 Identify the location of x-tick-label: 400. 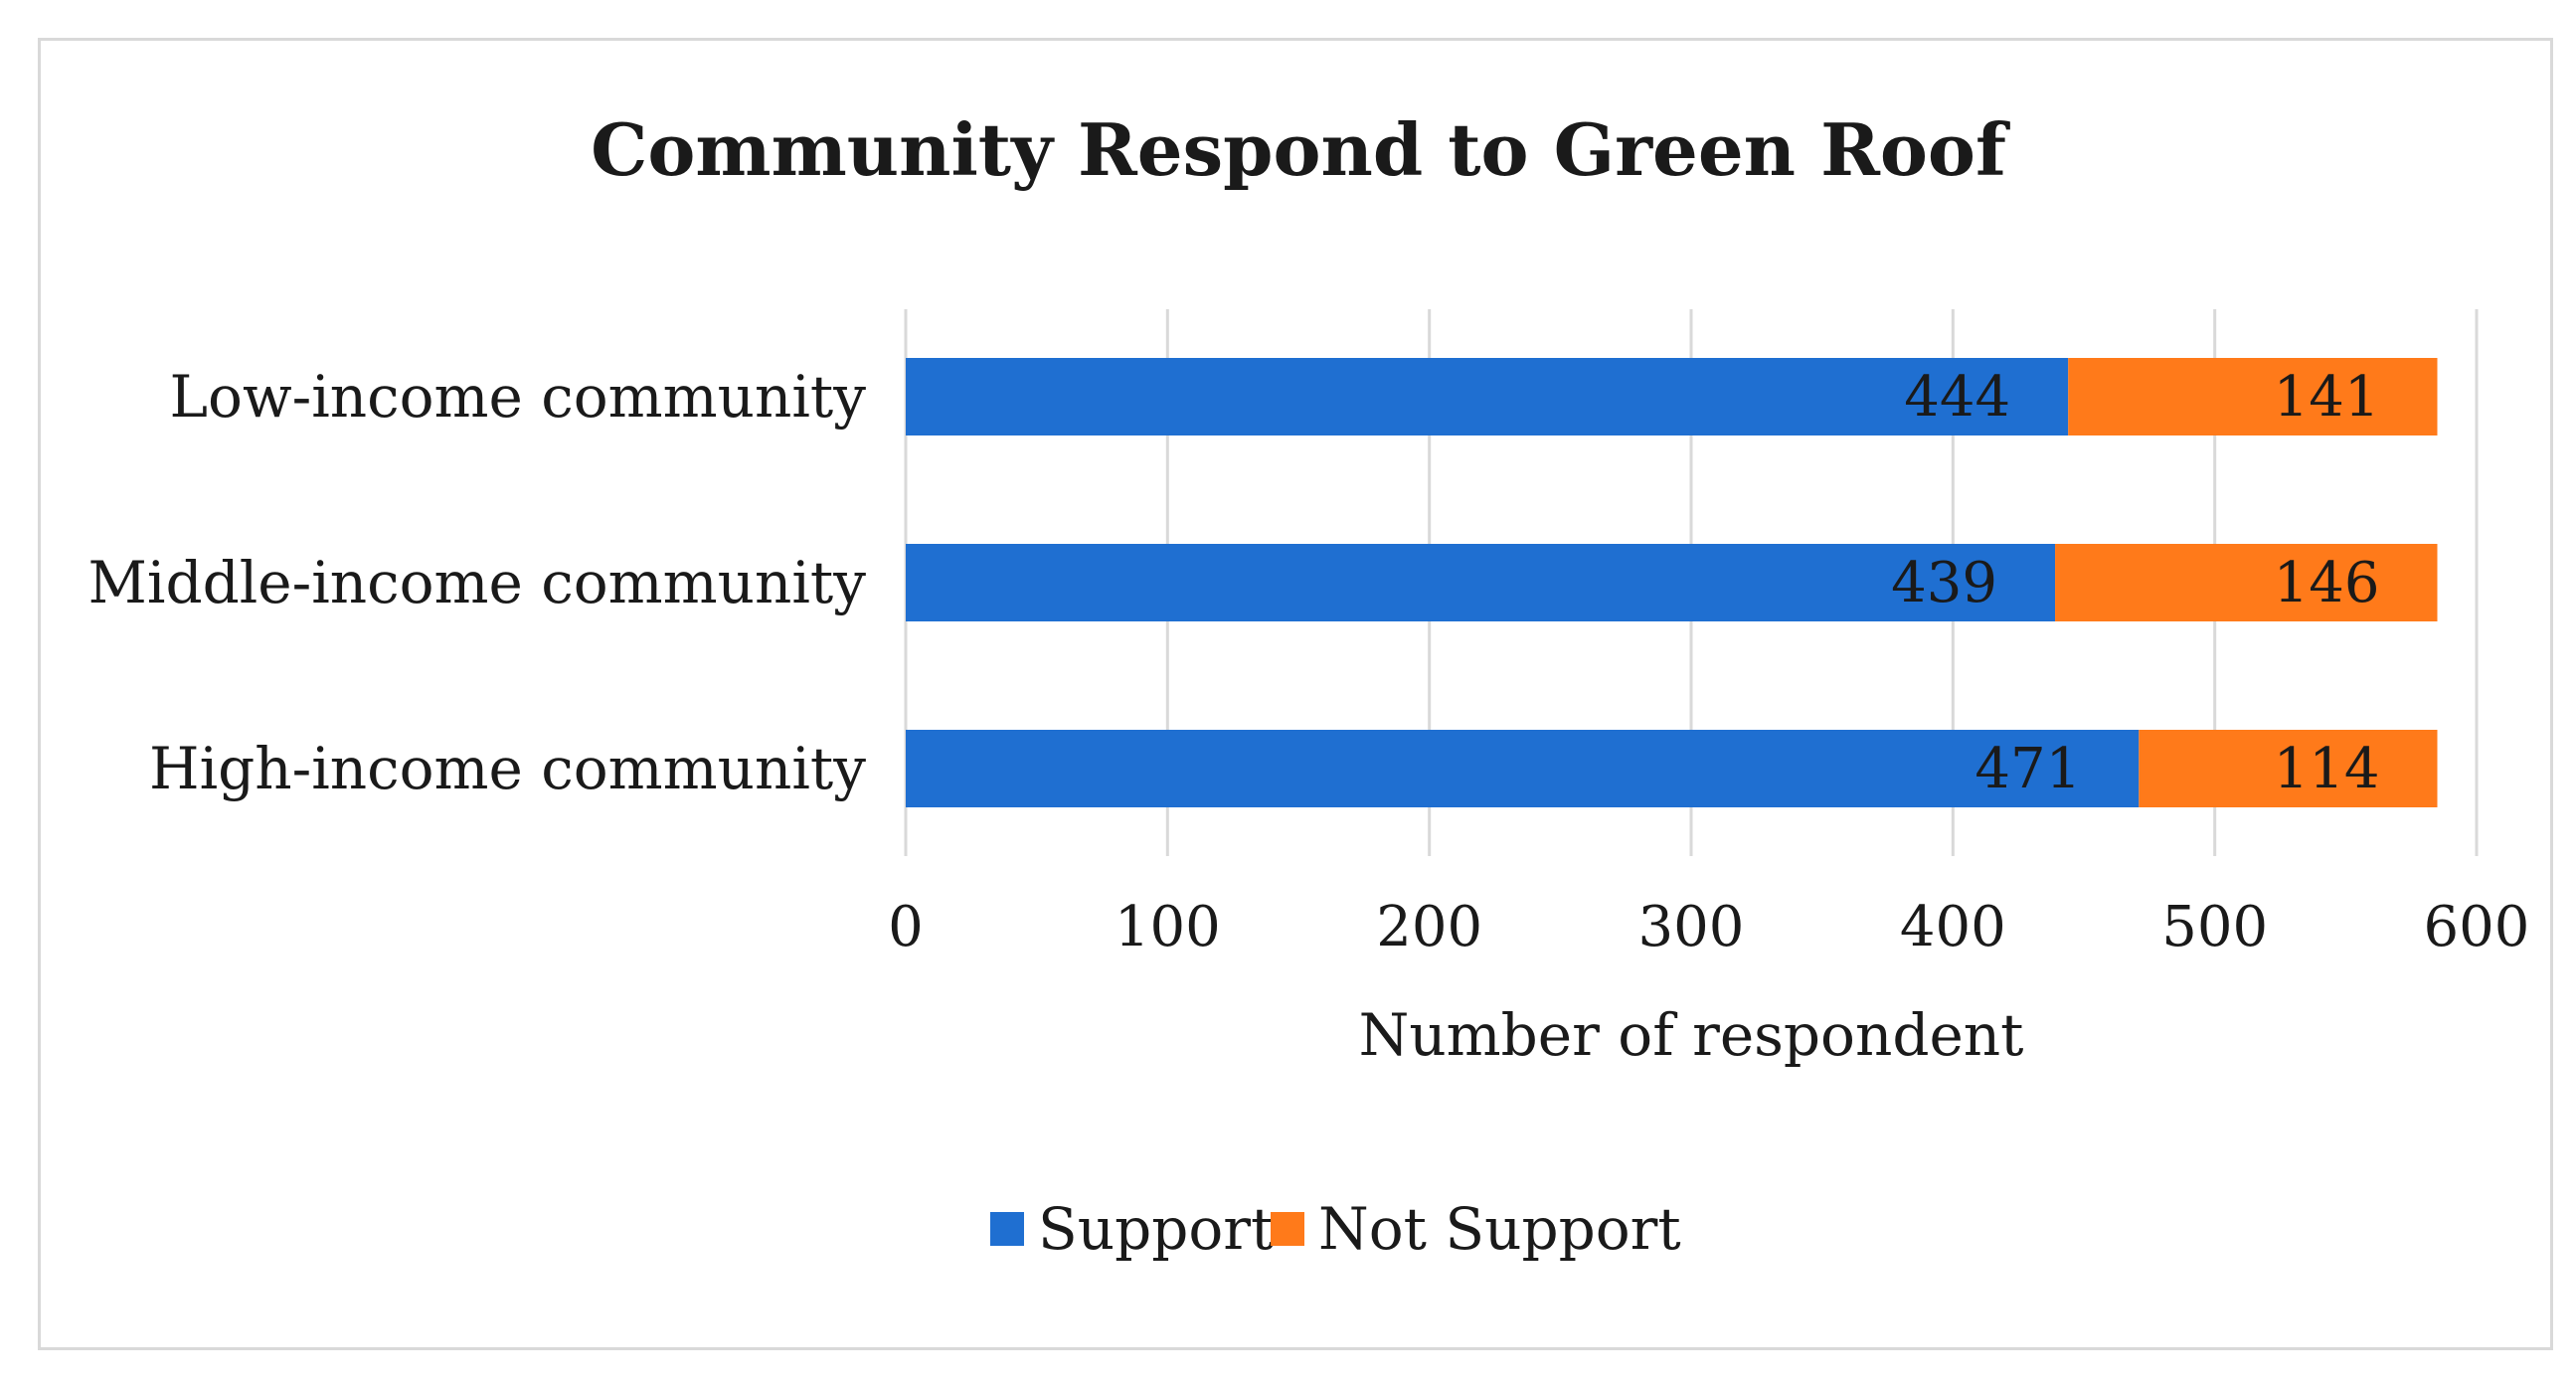
(1953, 927).